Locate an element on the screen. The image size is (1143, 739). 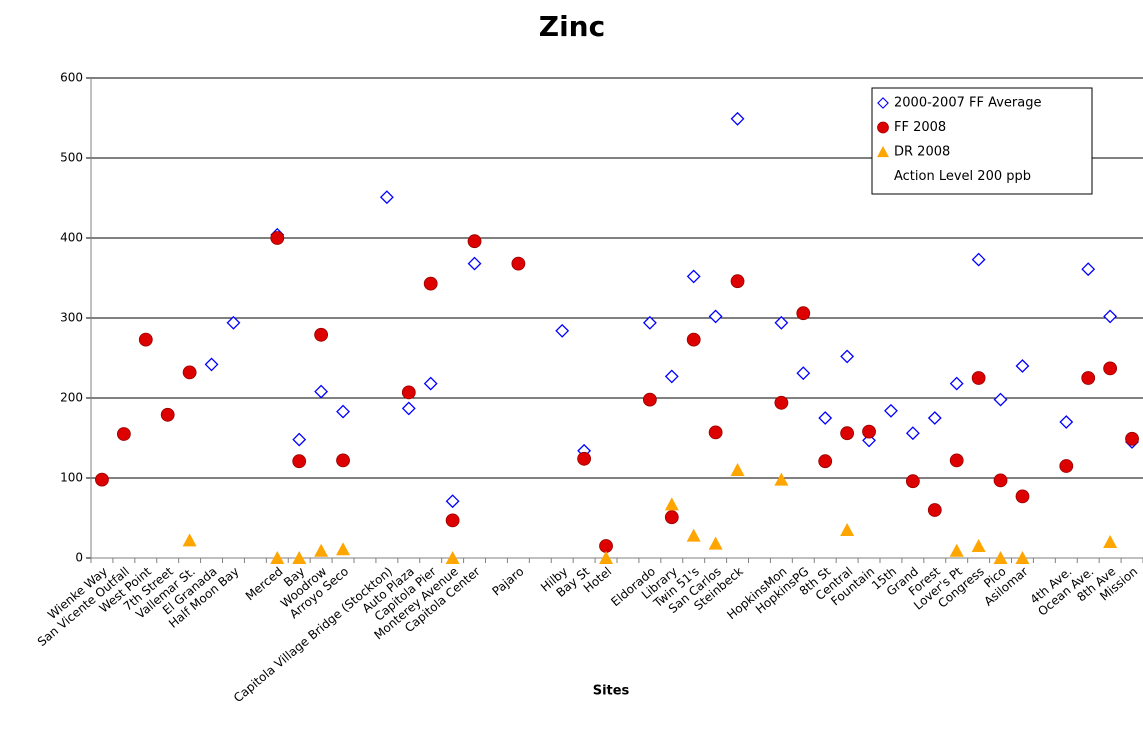
legend-box is located at coordinates (982, 141).